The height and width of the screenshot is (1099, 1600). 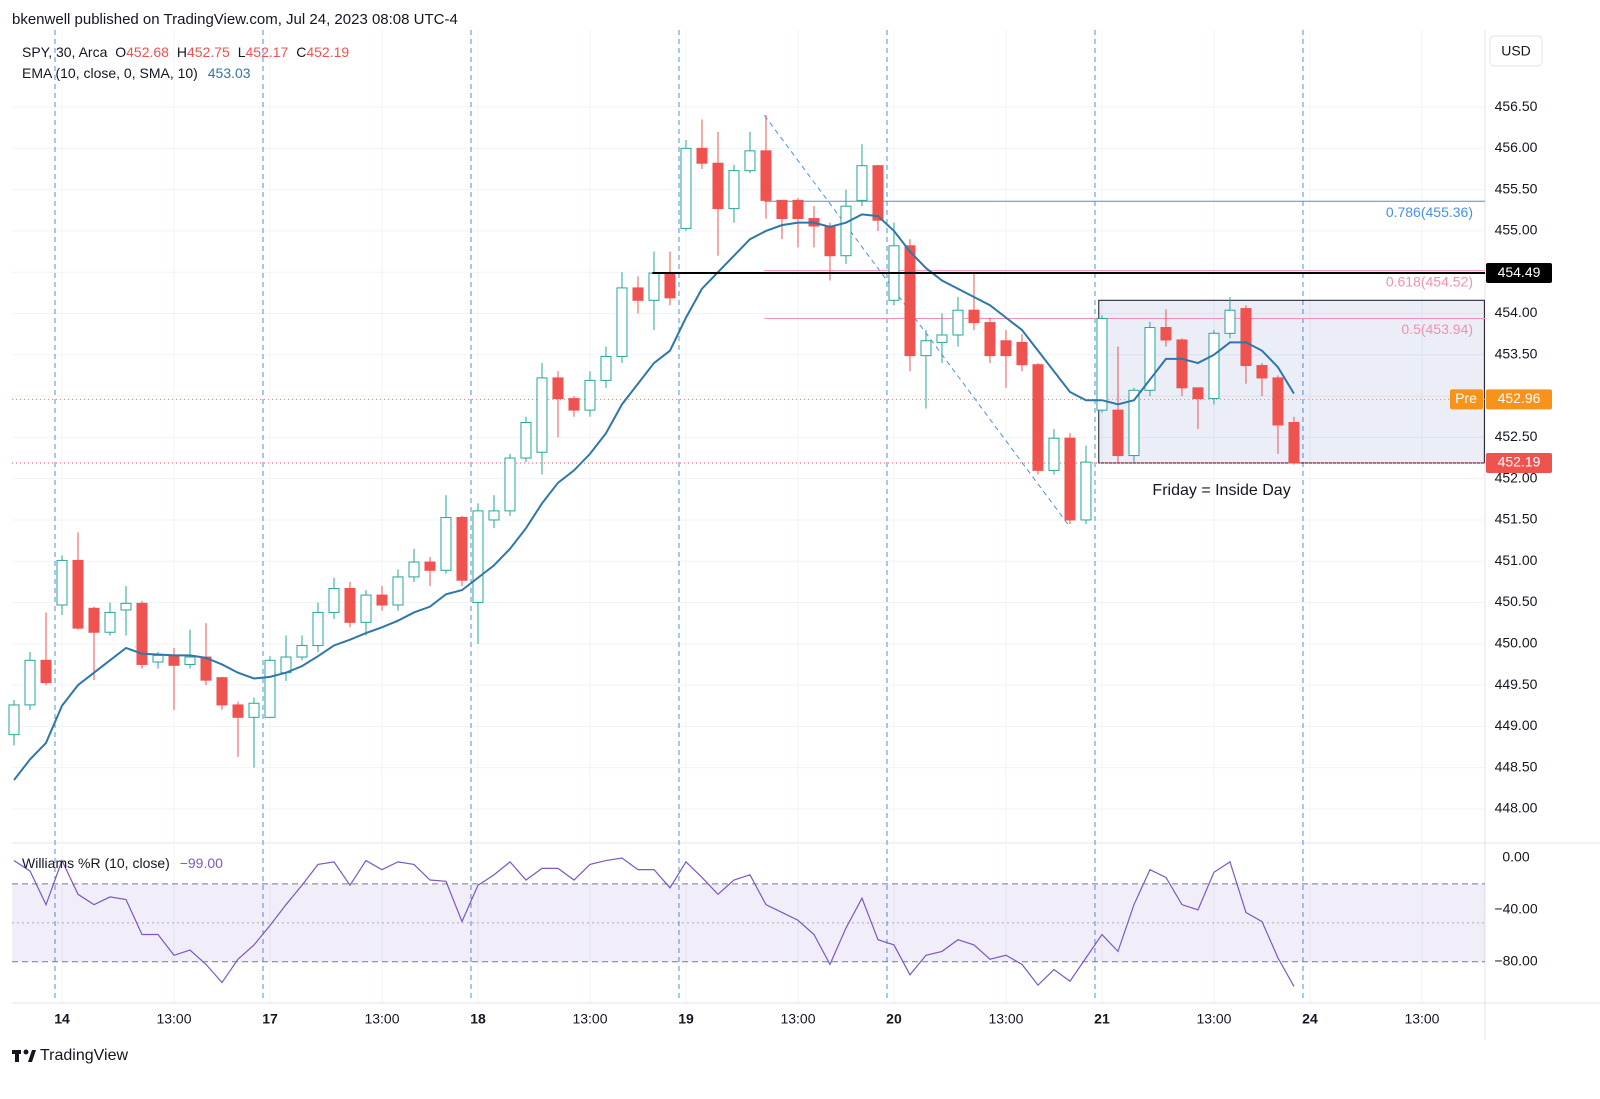 What do you see at coordinates (1516, 766) in the screenshot?
I see `y-tick-label: 448.50` at bounding box center [1516, 766].